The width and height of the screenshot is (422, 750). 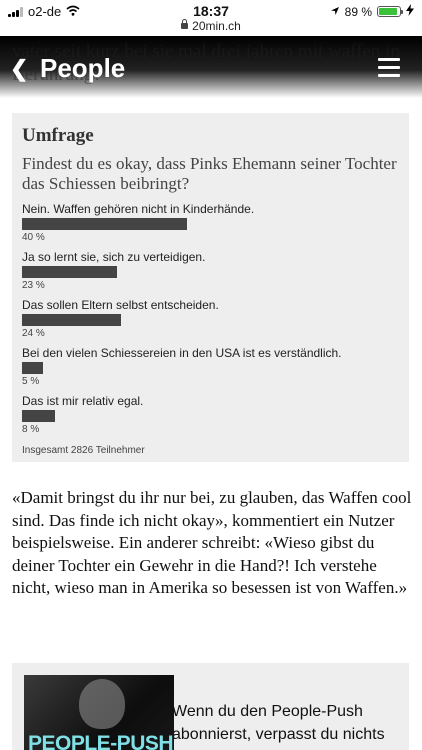 What do you see at coordinates (19, 68) in the screenshot?
I see `back-chevron-icon: ❮` at bounding box center [19, 68].